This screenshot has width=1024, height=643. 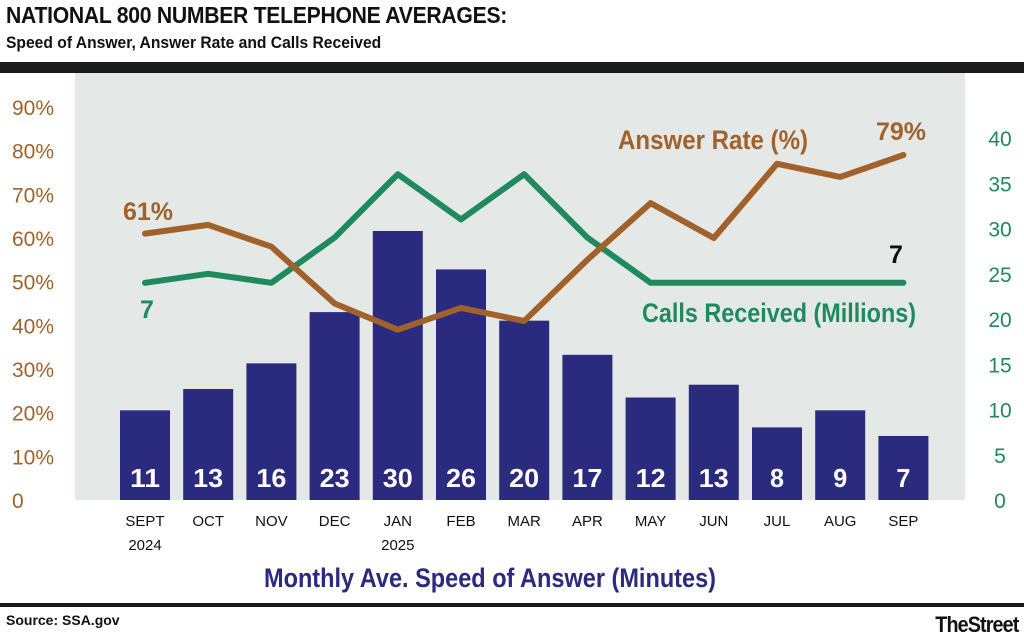 What do you see at coordinates (33, 283) in the screenshot?
I see `left-axis-tick-label: 50%` at bounding box center [33, 283].